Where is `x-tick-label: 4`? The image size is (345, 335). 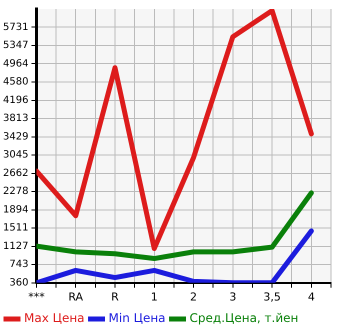 x-tick-label: 4 is located at coordinates (311, 297).